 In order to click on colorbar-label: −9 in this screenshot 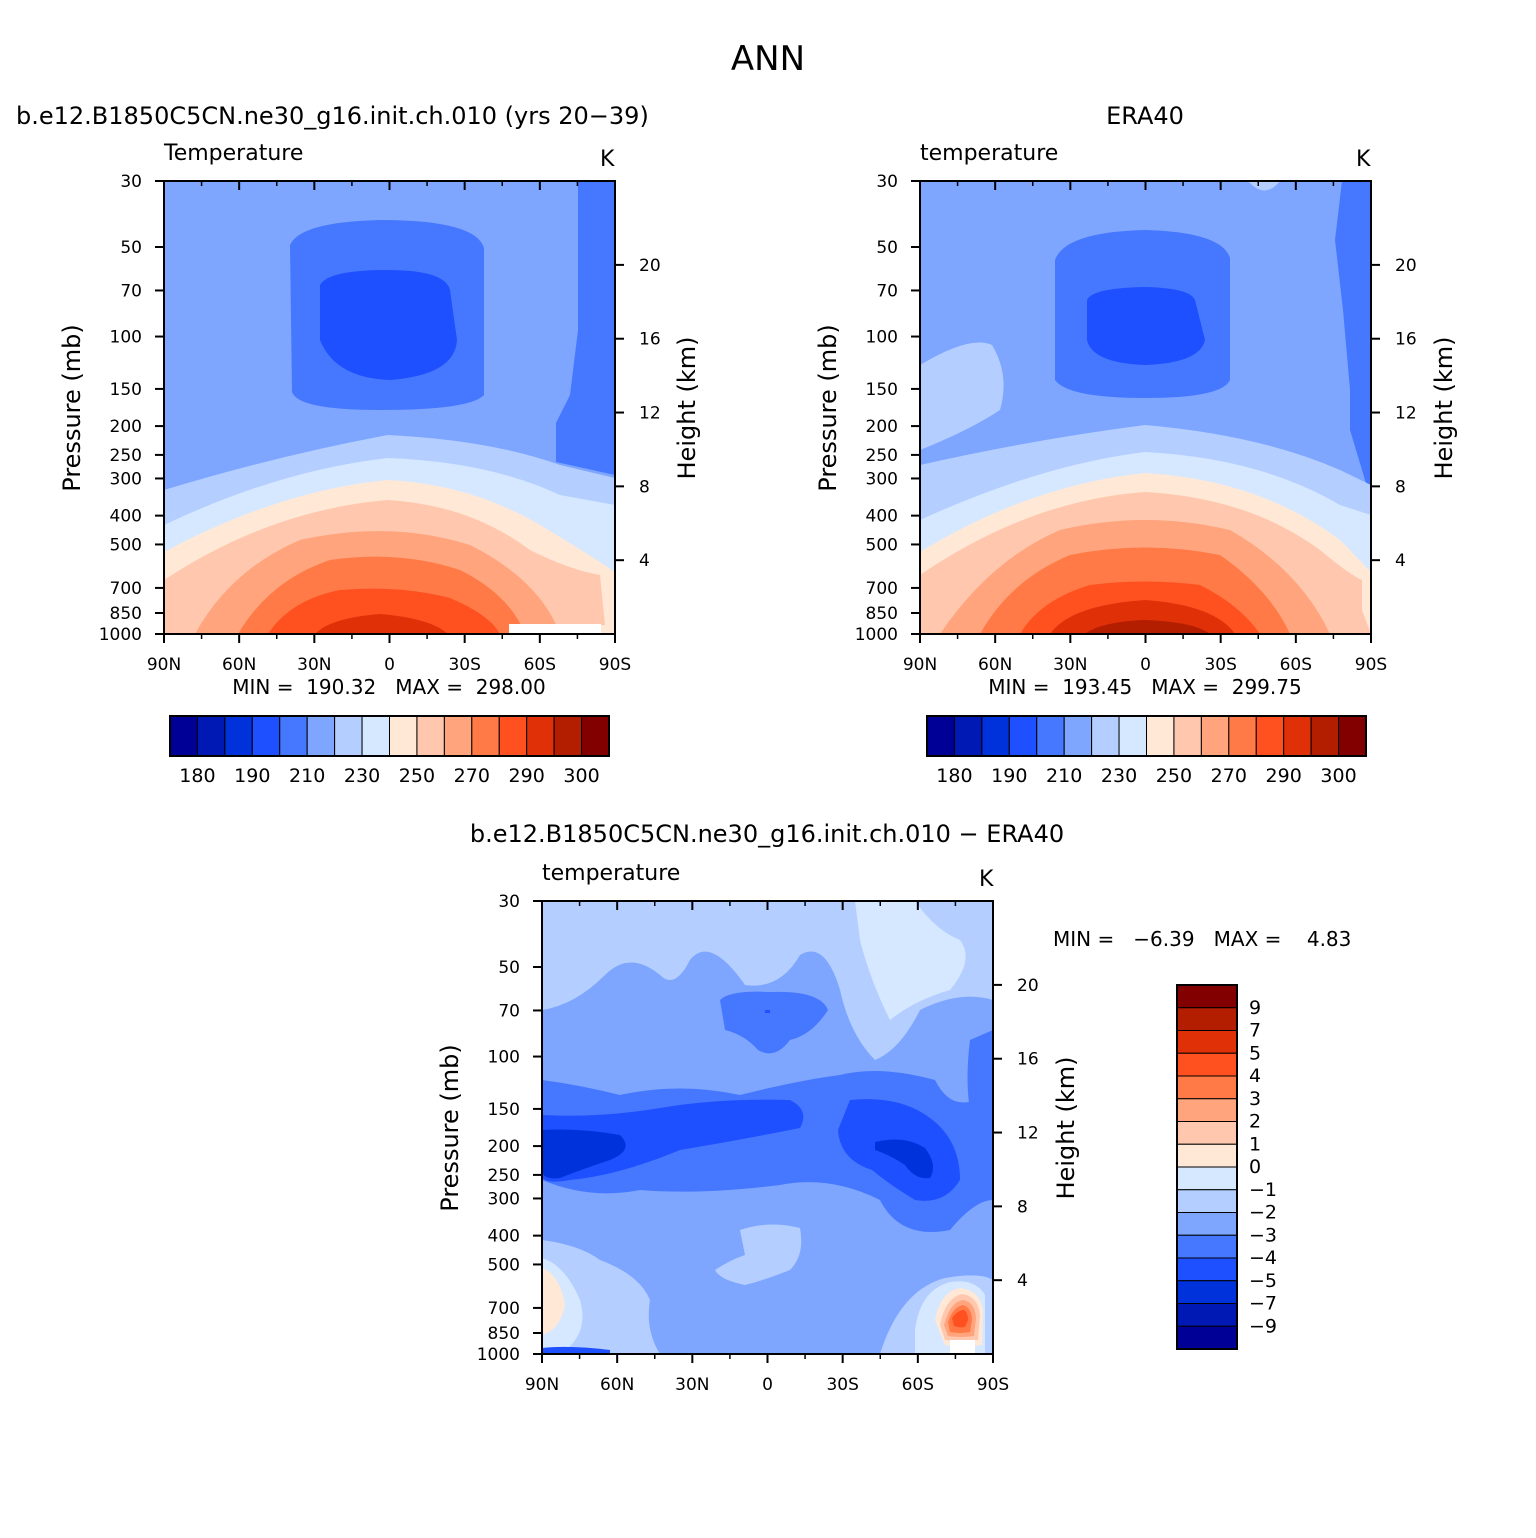, I will do `click(1263, 1326)`.